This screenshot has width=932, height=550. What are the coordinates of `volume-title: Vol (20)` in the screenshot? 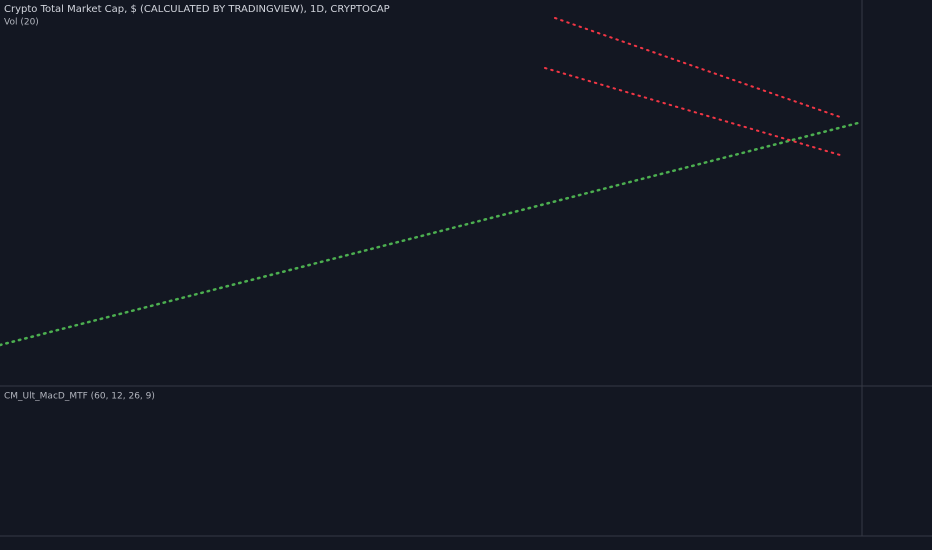 It's located at (21, 23).